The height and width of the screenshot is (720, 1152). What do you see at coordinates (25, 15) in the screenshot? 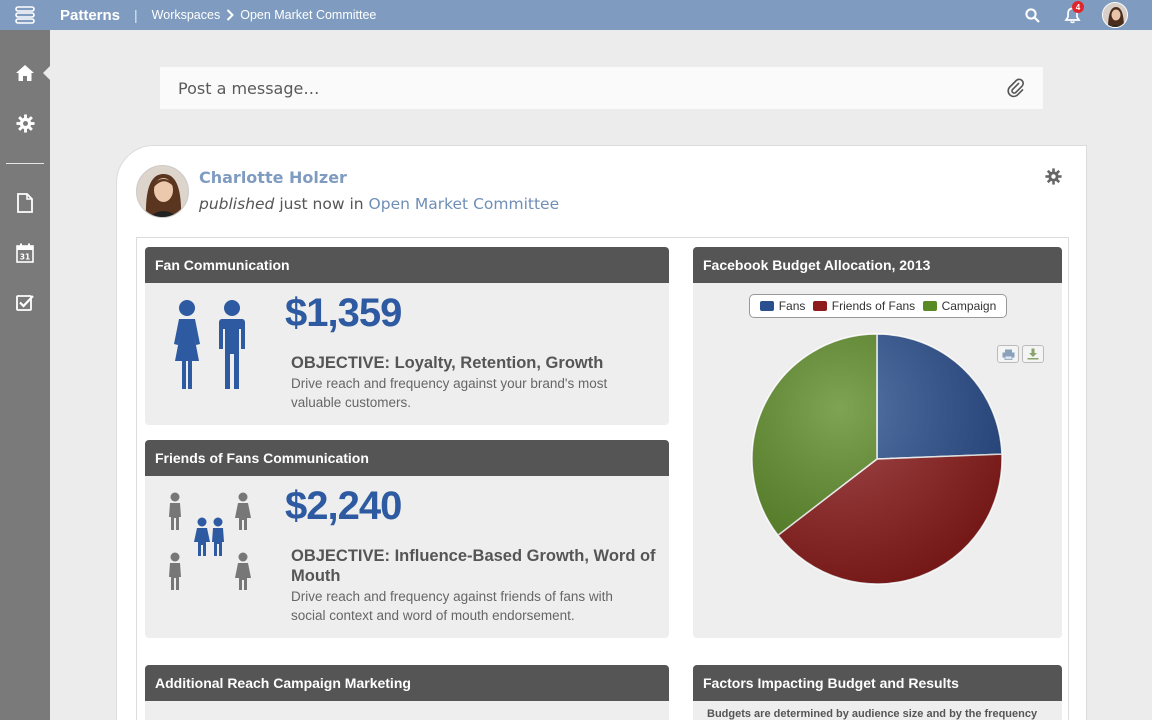
I see `menu-icon` at bounding box center [25, 15].